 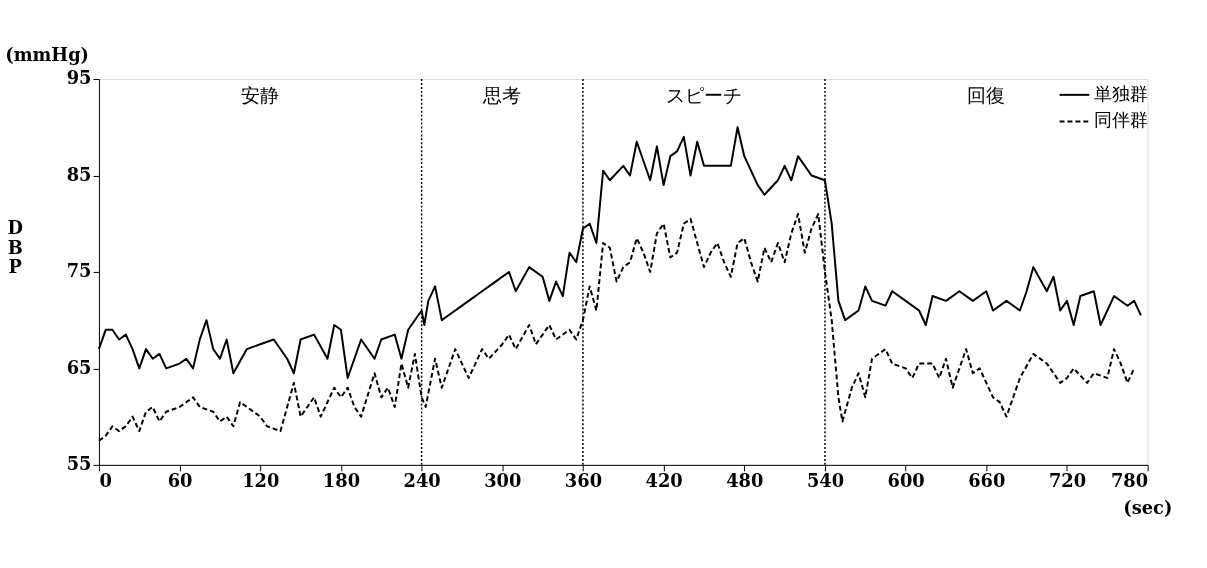 What do you see at coordinates (1067, 481) in the screenshot?
I see `x-tick-label: 720` at bounding box center [1067, 481].